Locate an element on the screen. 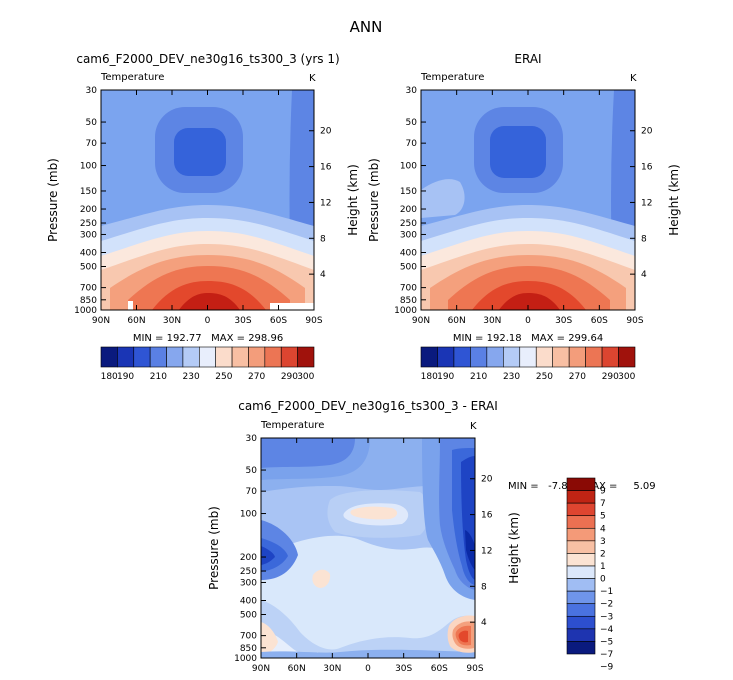 This screenshot has height=680, width=733. colorbar-label: 0 is located at coordinates (603, 580).